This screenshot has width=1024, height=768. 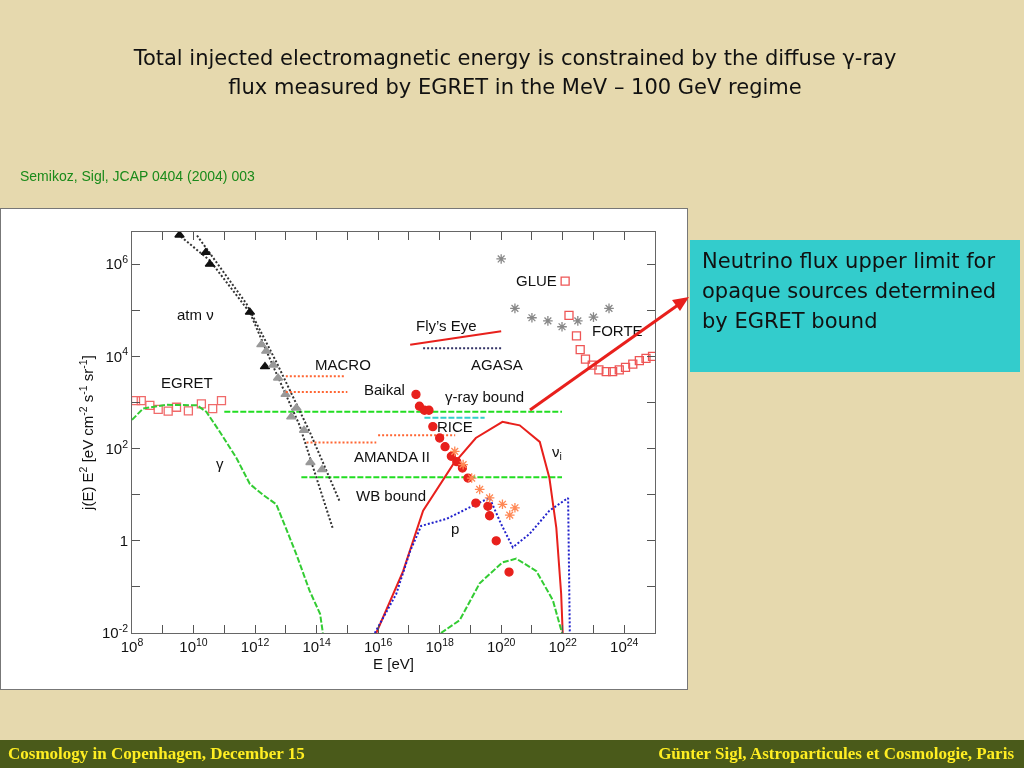 I want to click on y-tick-label: 1, so click(x=123, y=541).